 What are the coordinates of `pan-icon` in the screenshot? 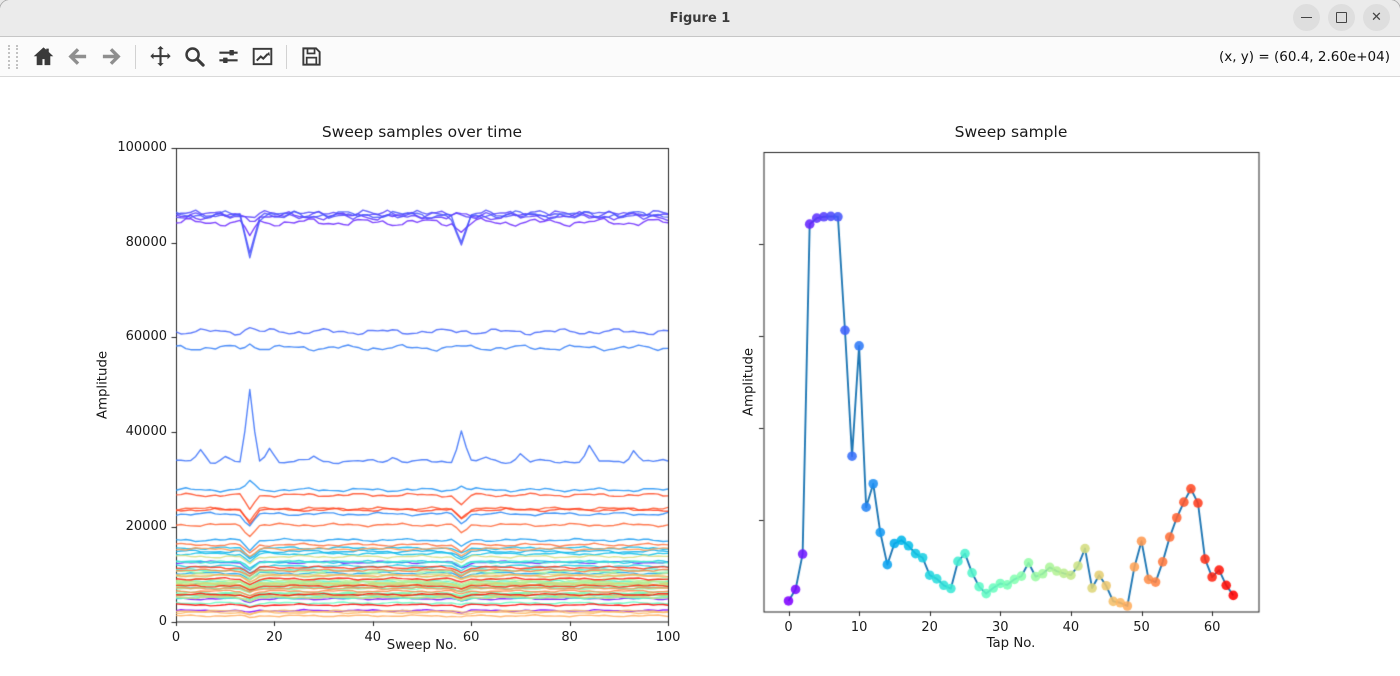 It's located at (160, 56).